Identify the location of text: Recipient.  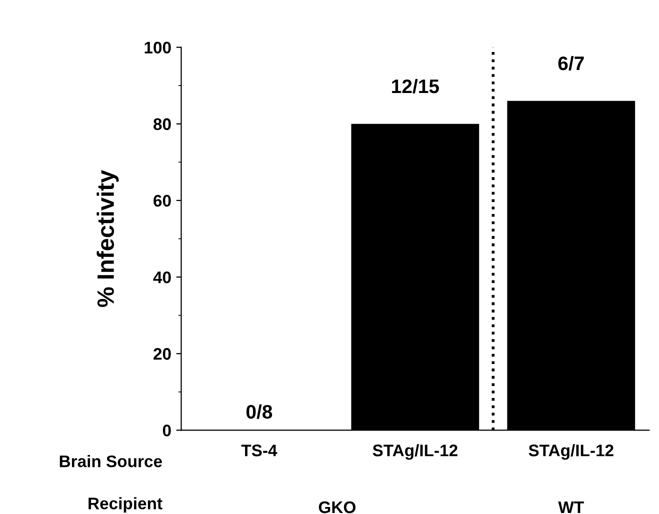
(125, 505).